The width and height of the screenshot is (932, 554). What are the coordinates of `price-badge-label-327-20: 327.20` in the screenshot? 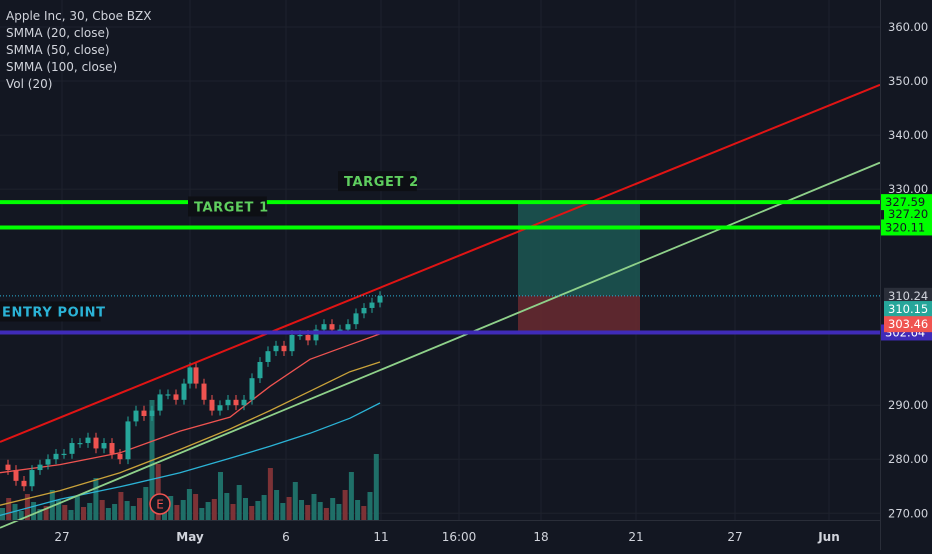 It's located at (908, 214).